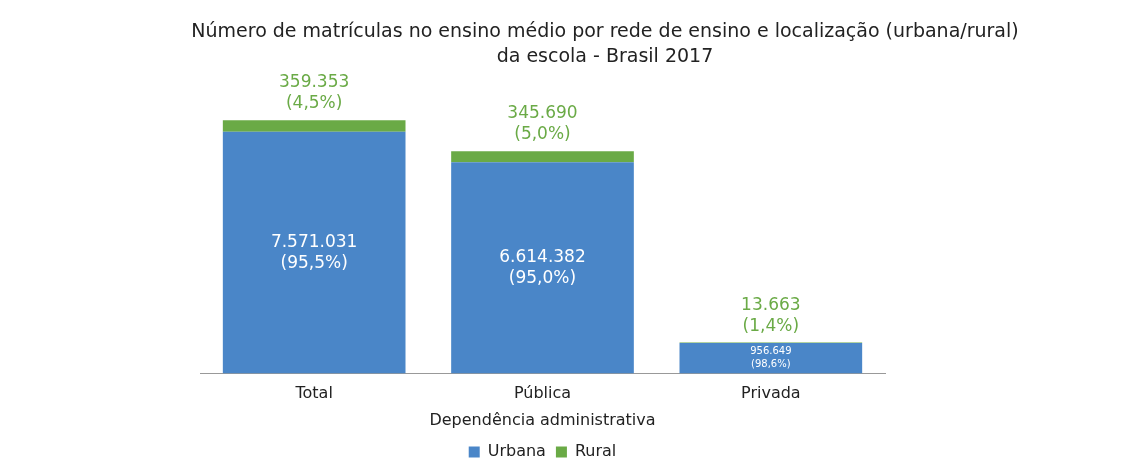 The width and height of the screenshot is (1130, 474). I want to click on data-label: 956.649 (98,6%), so click(771, 357).